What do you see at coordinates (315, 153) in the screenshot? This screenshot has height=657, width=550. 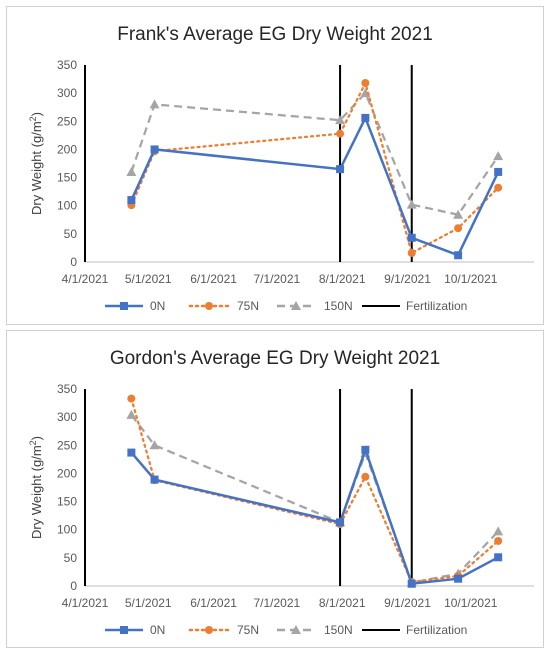 I see `series-150n` at bounding box center [315, 153].